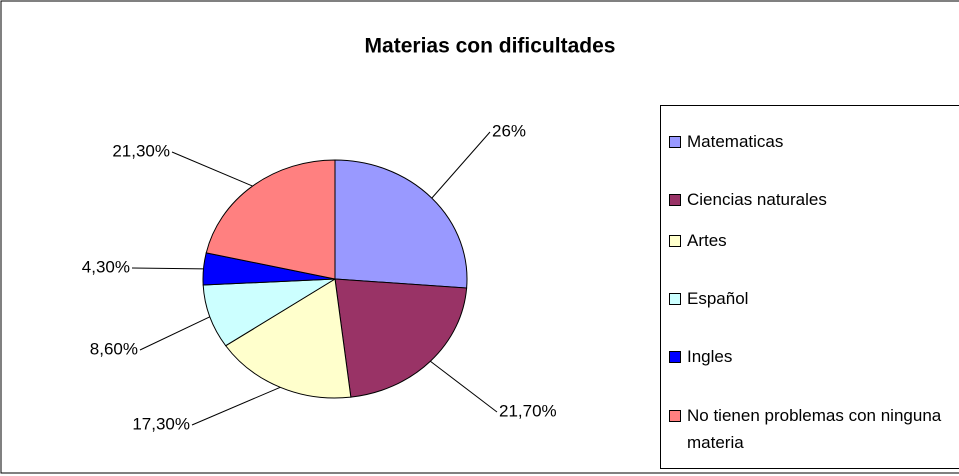 The height and width of the screenshot is (476, 959). I want to click on legend-label: Ciencias naturales, so click(757, 199).